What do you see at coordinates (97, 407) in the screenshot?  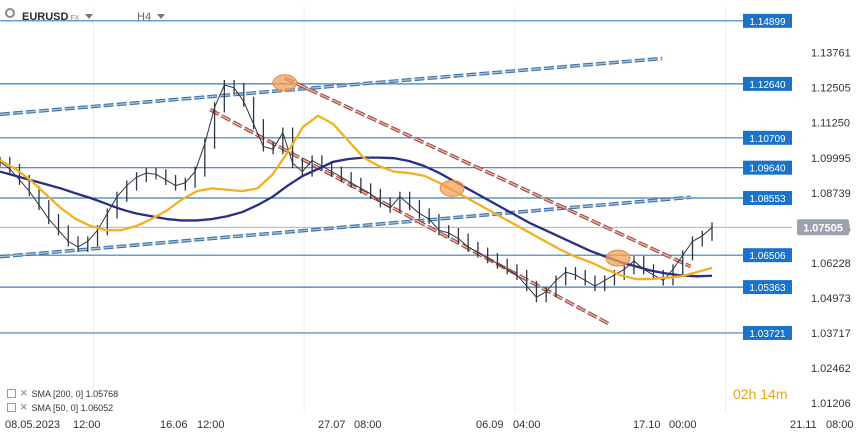 I see `indicator-value: 1.06052` at bounding box center [97, 407].